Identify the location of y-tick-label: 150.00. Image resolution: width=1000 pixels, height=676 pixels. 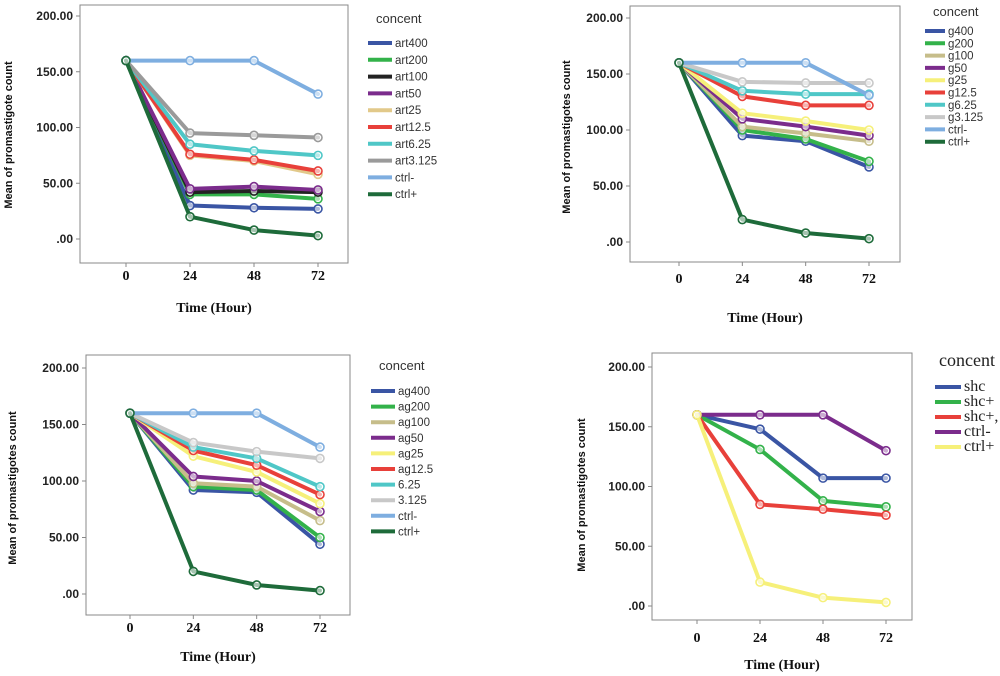
(604, 74).